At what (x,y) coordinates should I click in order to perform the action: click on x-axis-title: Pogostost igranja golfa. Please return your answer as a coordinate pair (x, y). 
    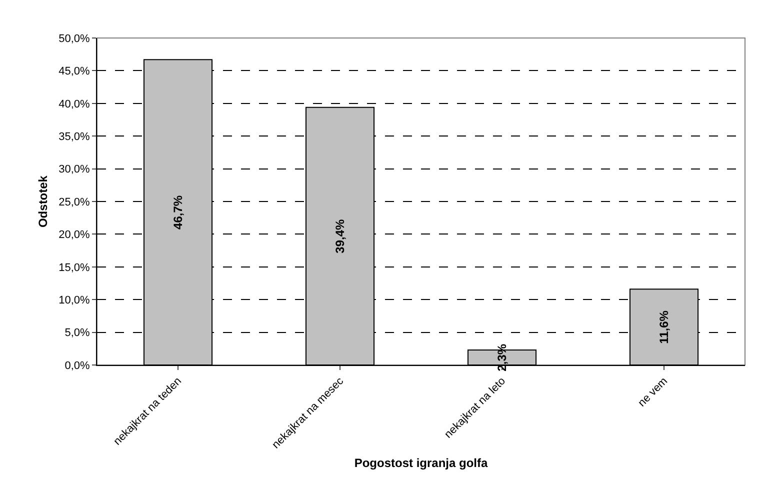
    Looking at the image, I should click on (421, 463).